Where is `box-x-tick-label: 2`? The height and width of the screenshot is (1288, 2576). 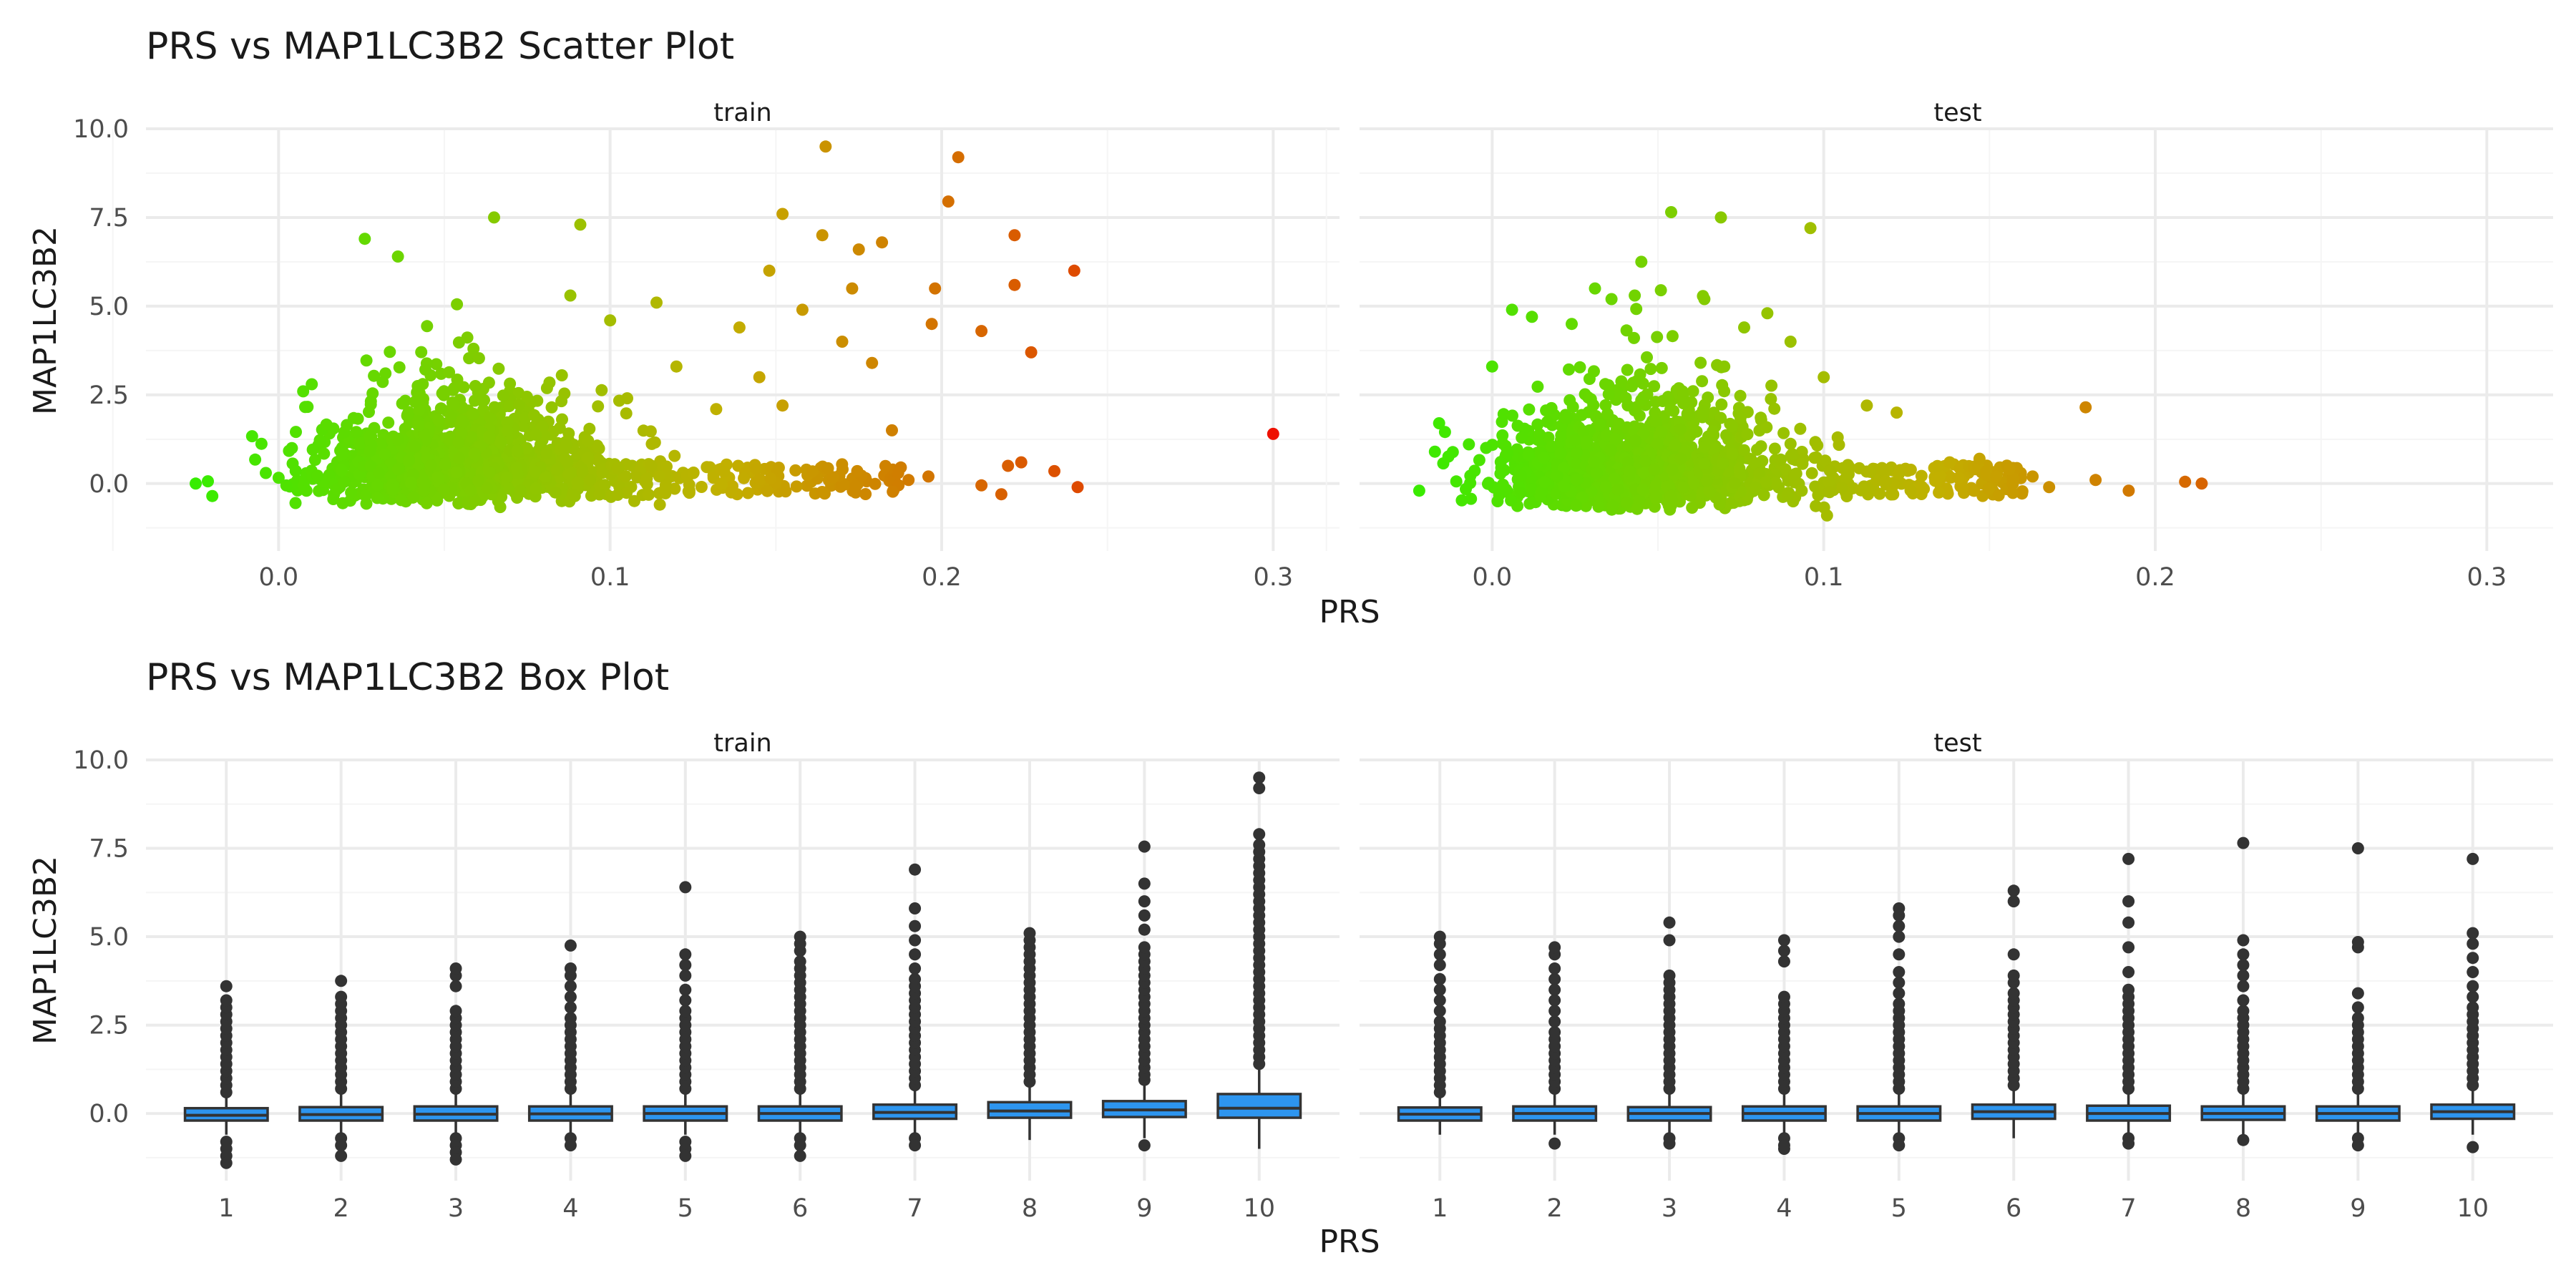
box-x-tick-label: 2 is located at coordinates (341, 1208).